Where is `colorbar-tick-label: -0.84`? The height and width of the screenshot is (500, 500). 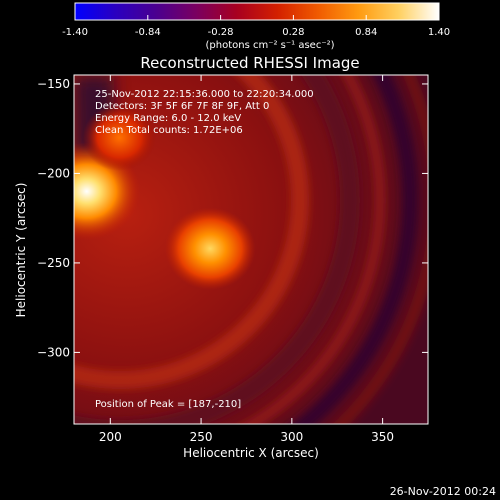
colorbar-tick-label: -0.84 is located at coordinates (148, 32).